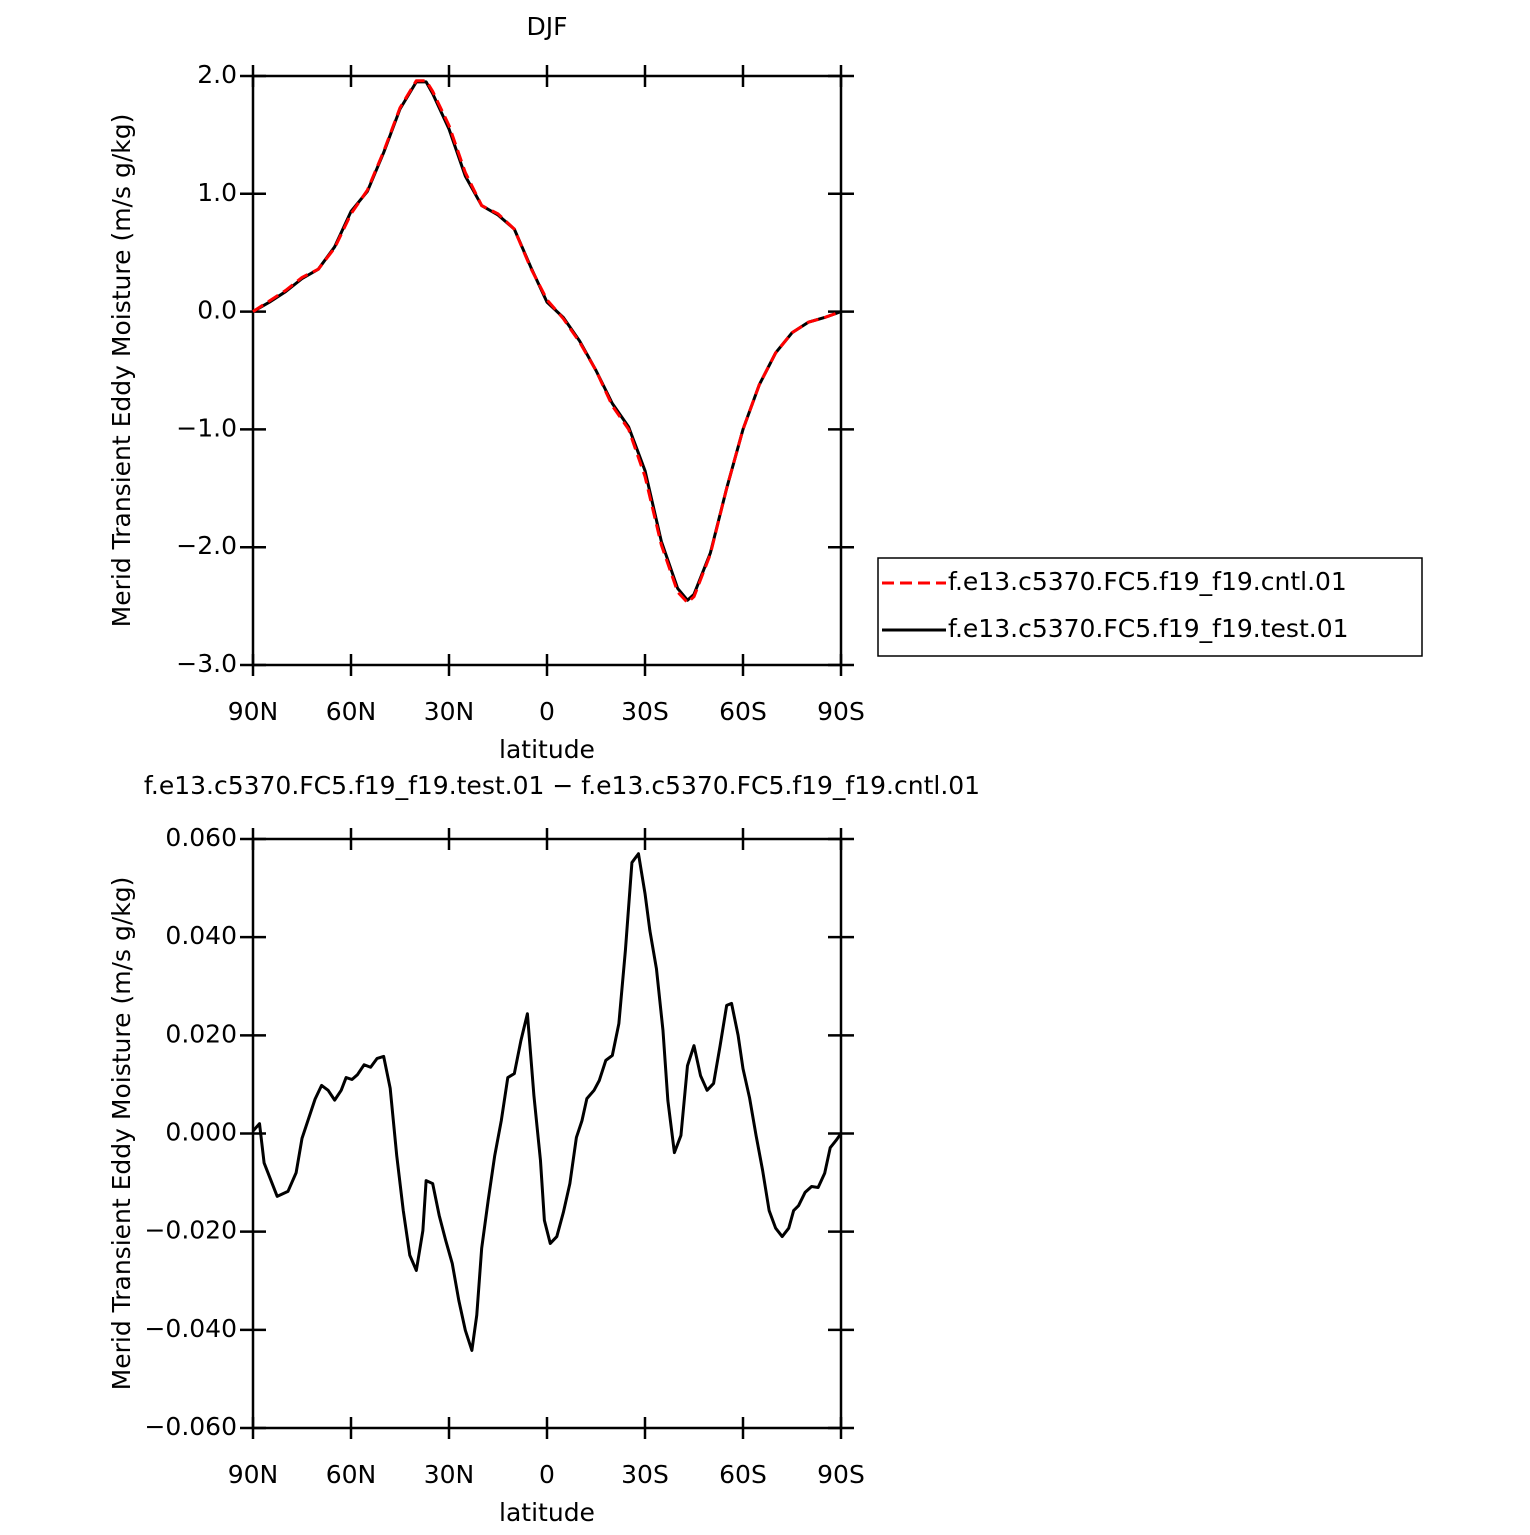 This screenshot has width=1530, height=1535. I want to click on y-tick-label: 0.000, so click(201, 1132).